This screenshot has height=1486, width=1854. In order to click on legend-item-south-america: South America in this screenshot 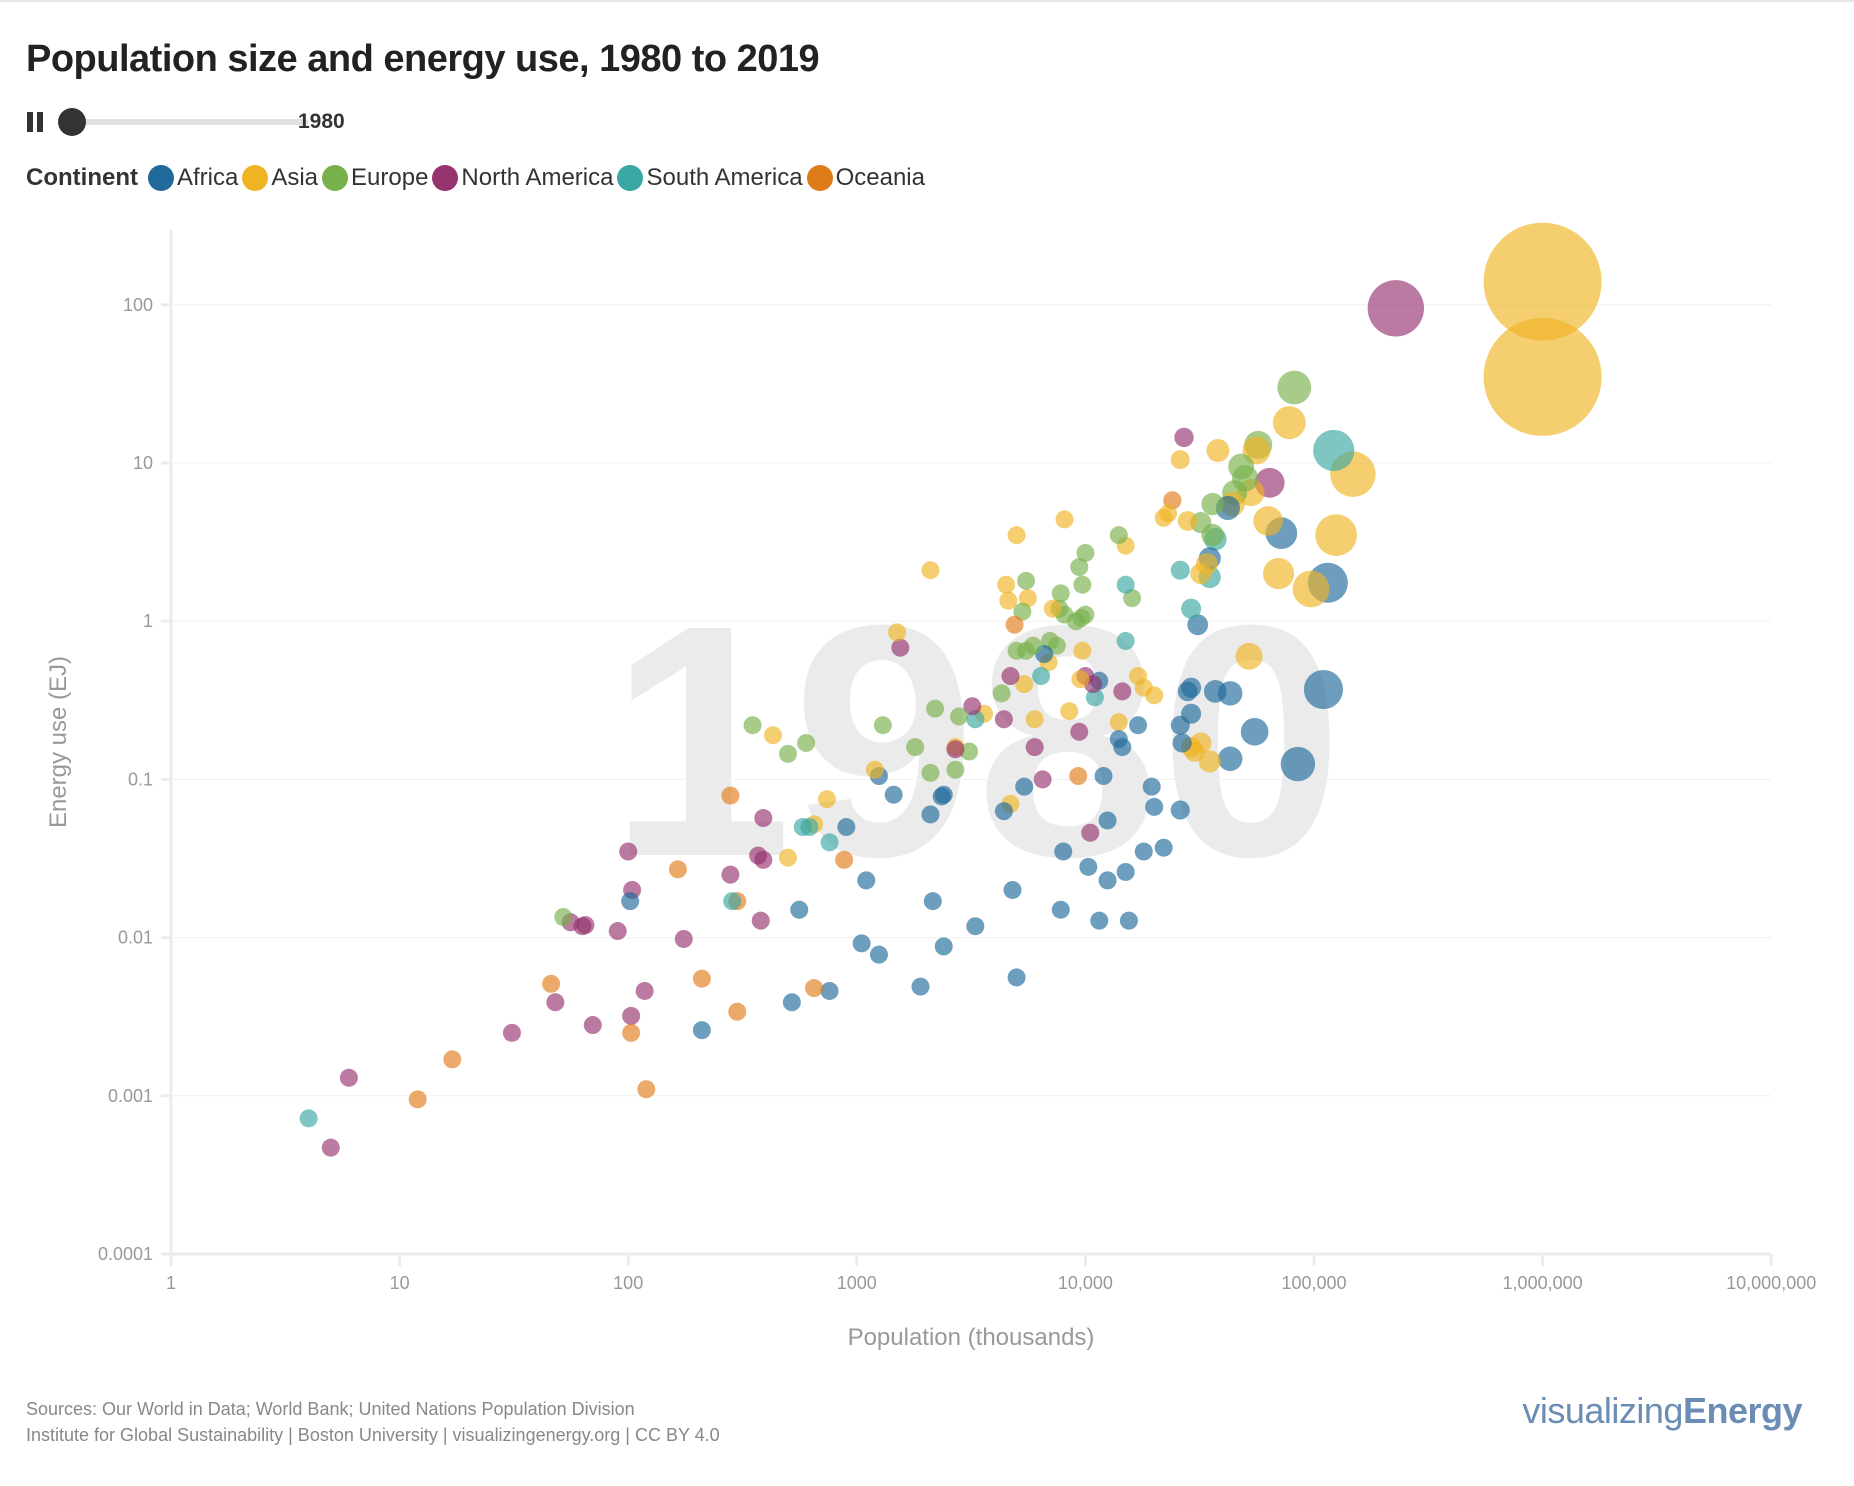, I will do `click(710, 178)`.